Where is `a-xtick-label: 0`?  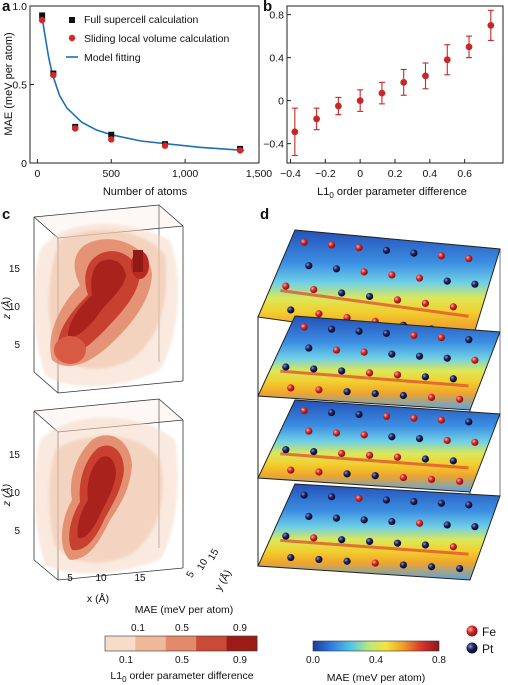
a-xtick-label: 0 is located at coordinates (37, 174).